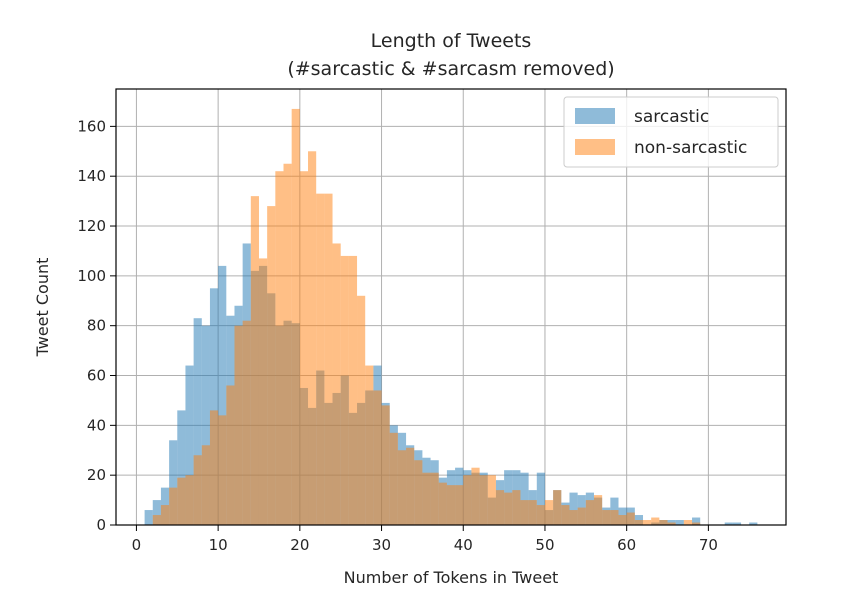 The image size is (850, 614). I want to click on chart-subtitle: (#sarcastic & #sarcasm removed), so click(450, 69).